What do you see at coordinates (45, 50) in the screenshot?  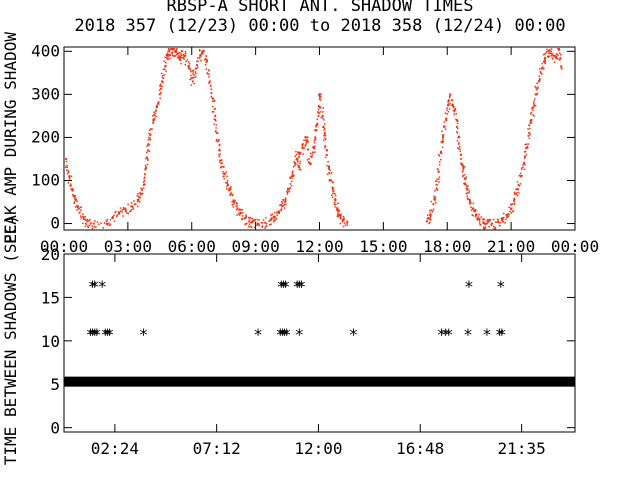 I see `top-y-tick-label: 400` at bounding box center [45, 50].